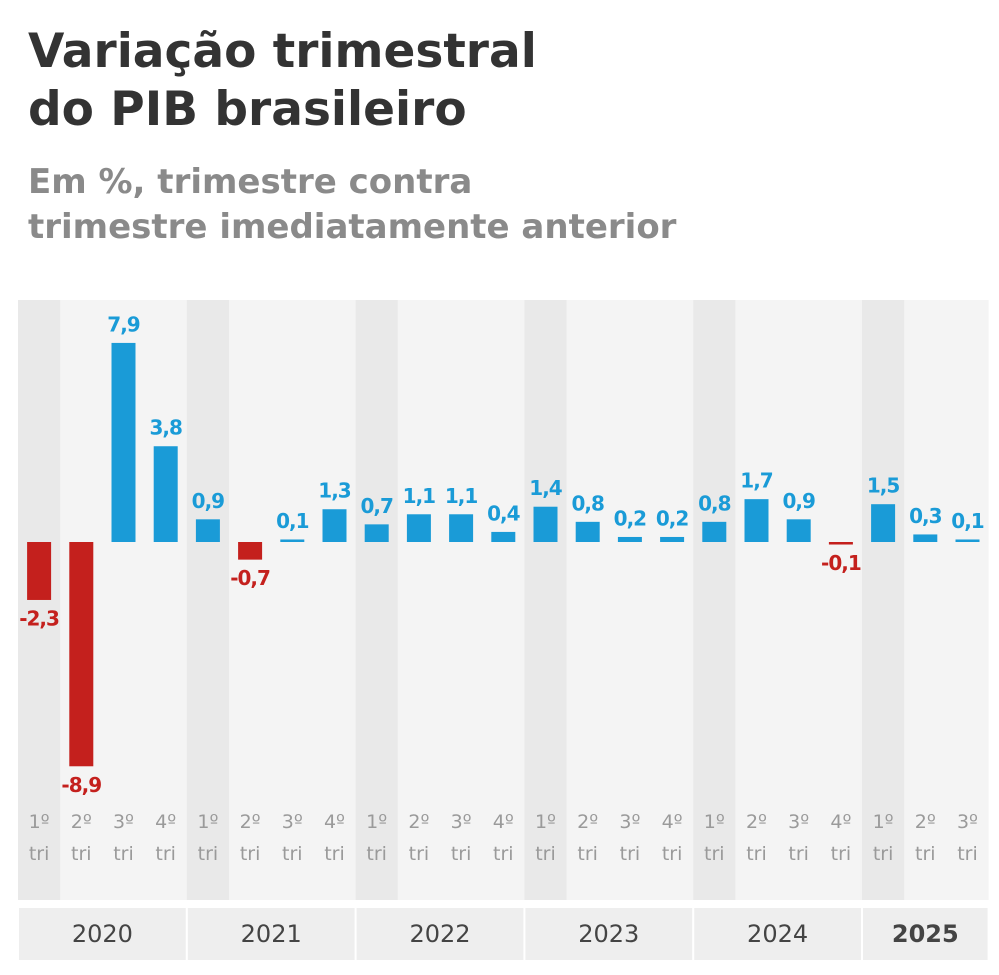  I want to click on value-label: 1,4, so click(545, 488).